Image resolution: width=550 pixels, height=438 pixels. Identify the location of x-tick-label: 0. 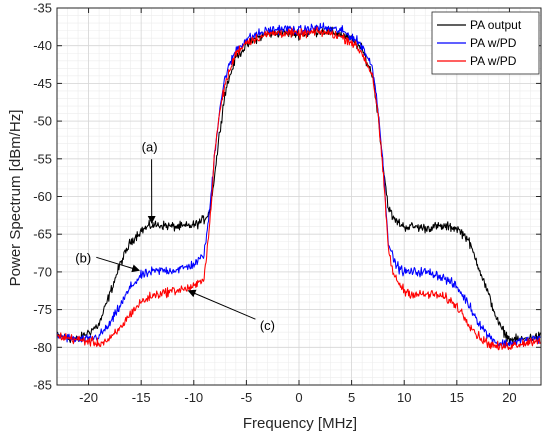
(298, 397).